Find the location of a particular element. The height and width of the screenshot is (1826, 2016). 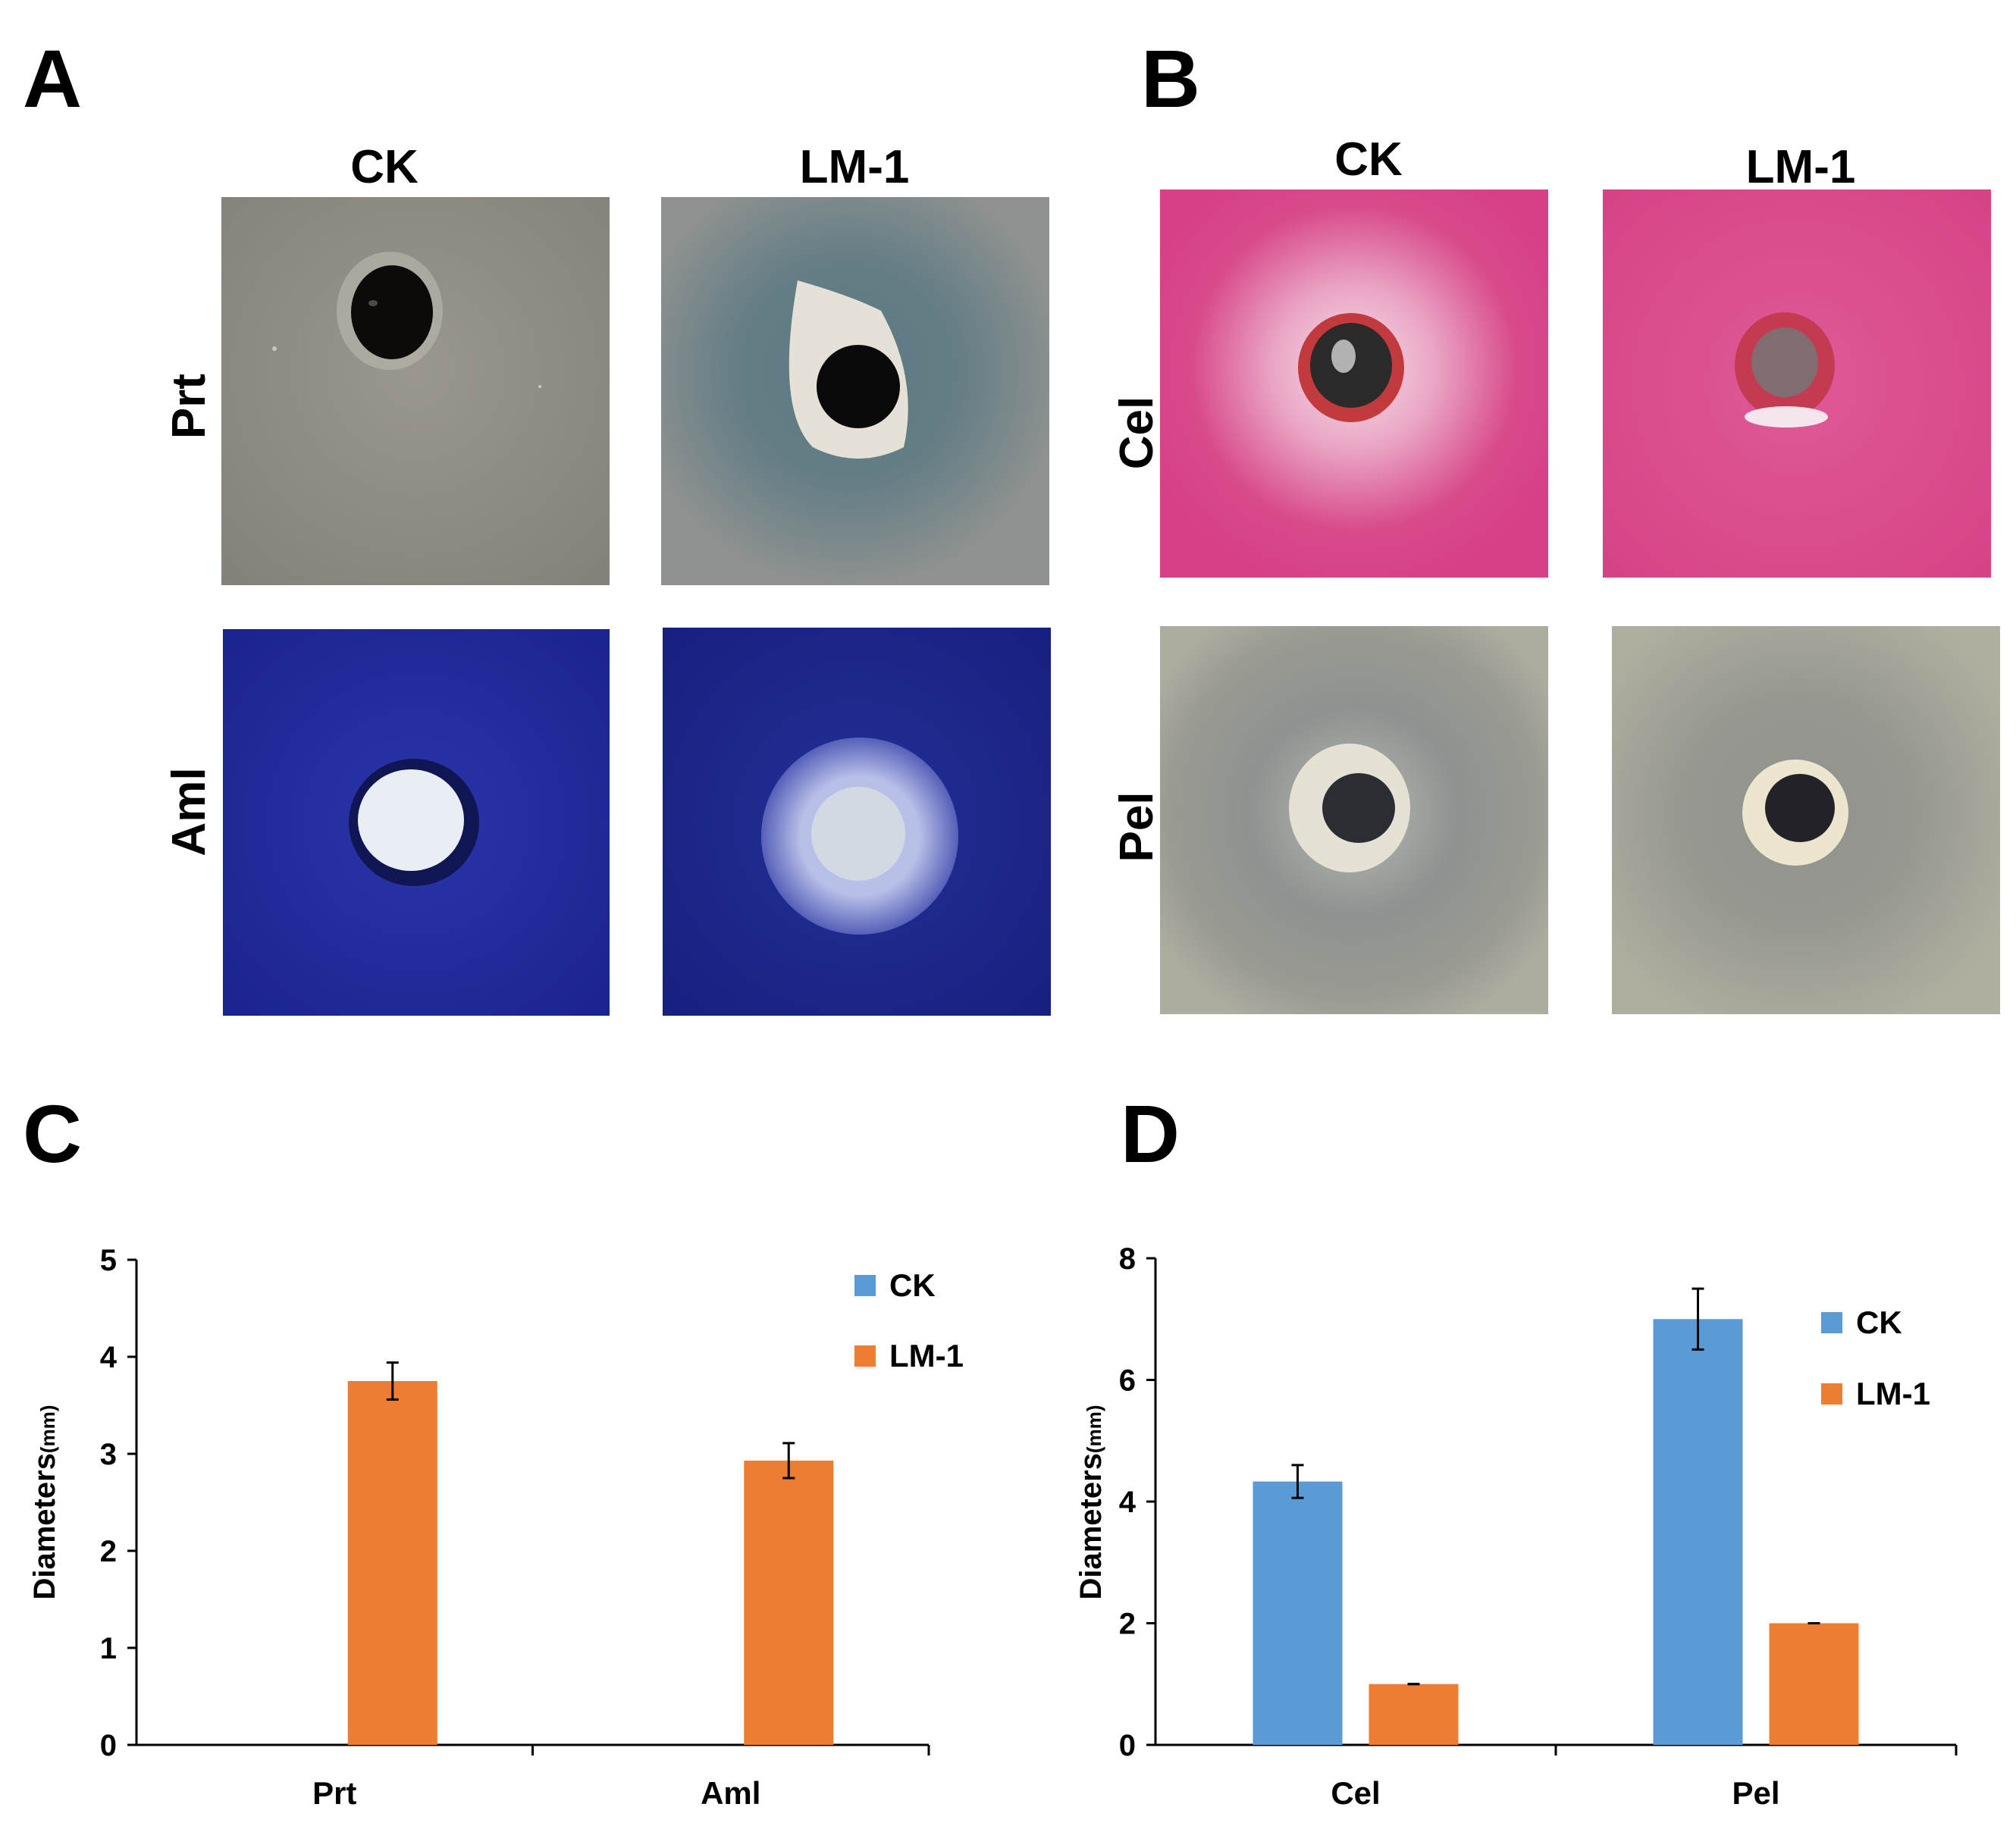

chart-c-y-axis-label: Diameters(mm) is located at coordinates (44, 1502).